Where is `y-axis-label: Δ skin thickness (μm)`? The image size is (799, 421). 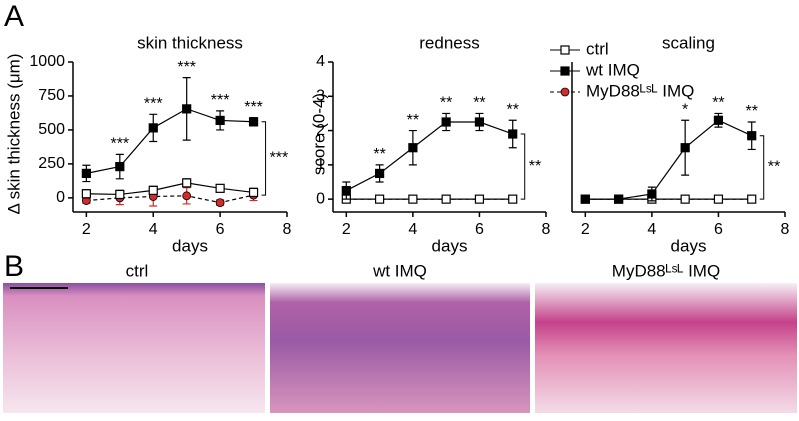
y-axis-label: Δ skin thickness (μm) is located at coordinates (13, 134).